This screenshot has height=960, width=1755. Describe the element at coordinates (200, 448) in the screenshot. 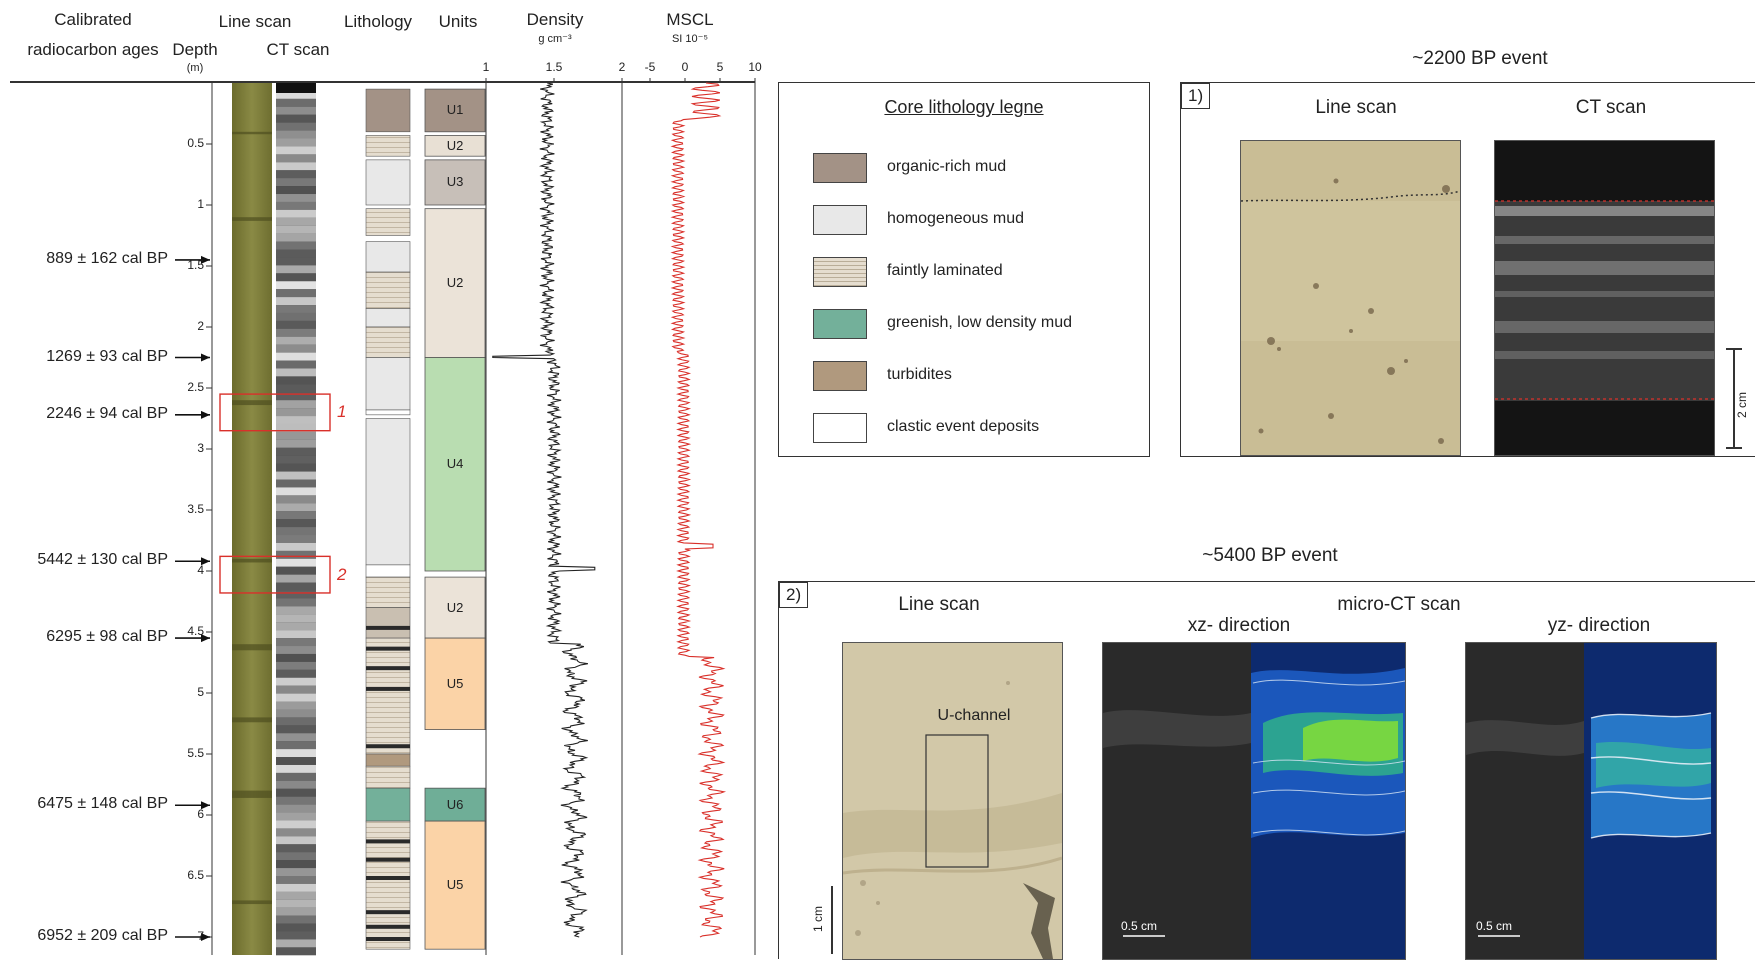

I see `depth-tick-label: 3` at that location.